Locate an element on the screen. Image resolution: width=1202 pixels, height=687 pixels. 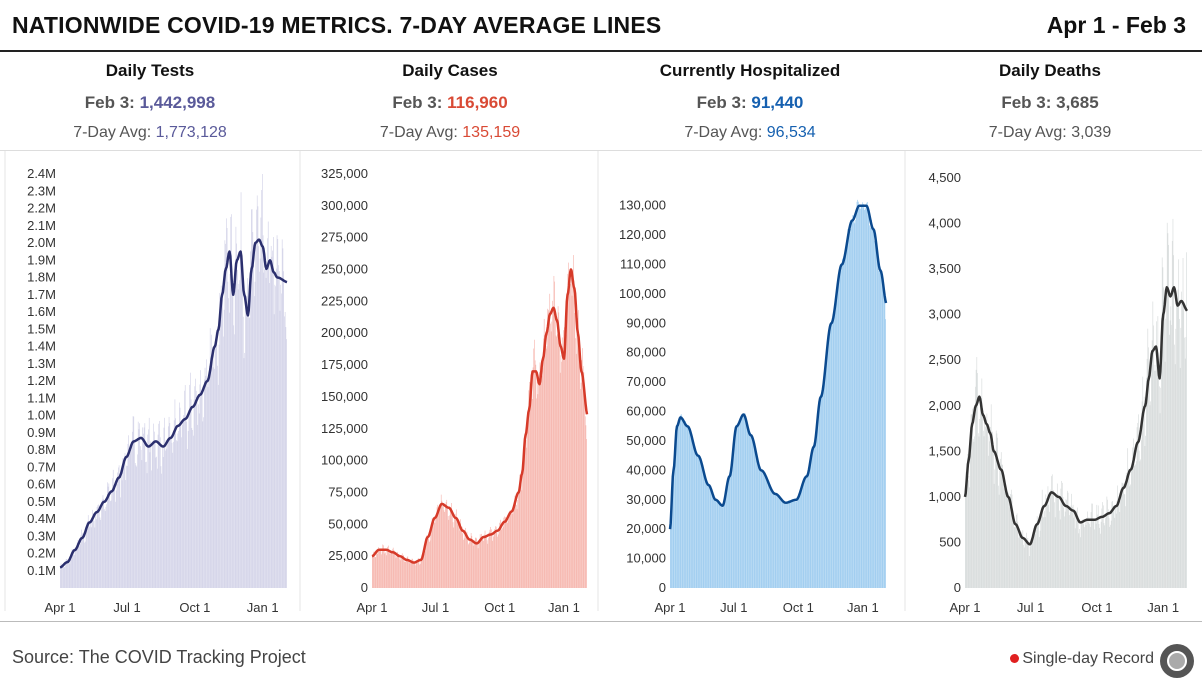
latest-line: Feb 3: 1,442,998 is located at coordinates (150, 103).